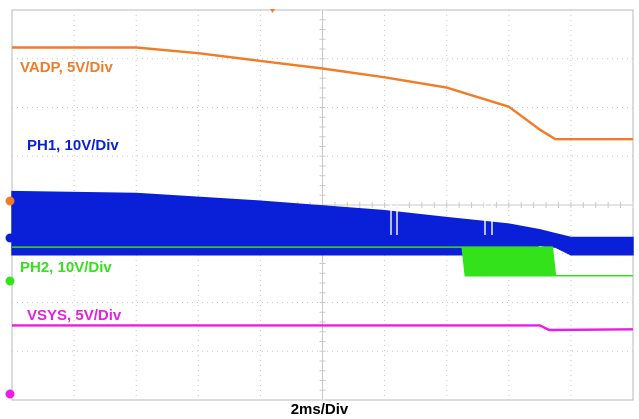 The width and height of the screenshot is (639, 419). I want to click on trigger-marker, so click(272, 11).